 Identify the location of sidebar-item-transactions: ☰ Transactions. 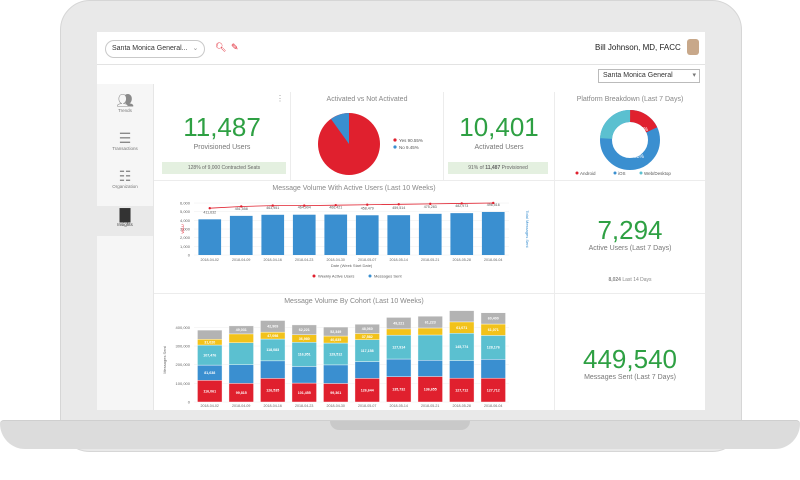
(125, 145).